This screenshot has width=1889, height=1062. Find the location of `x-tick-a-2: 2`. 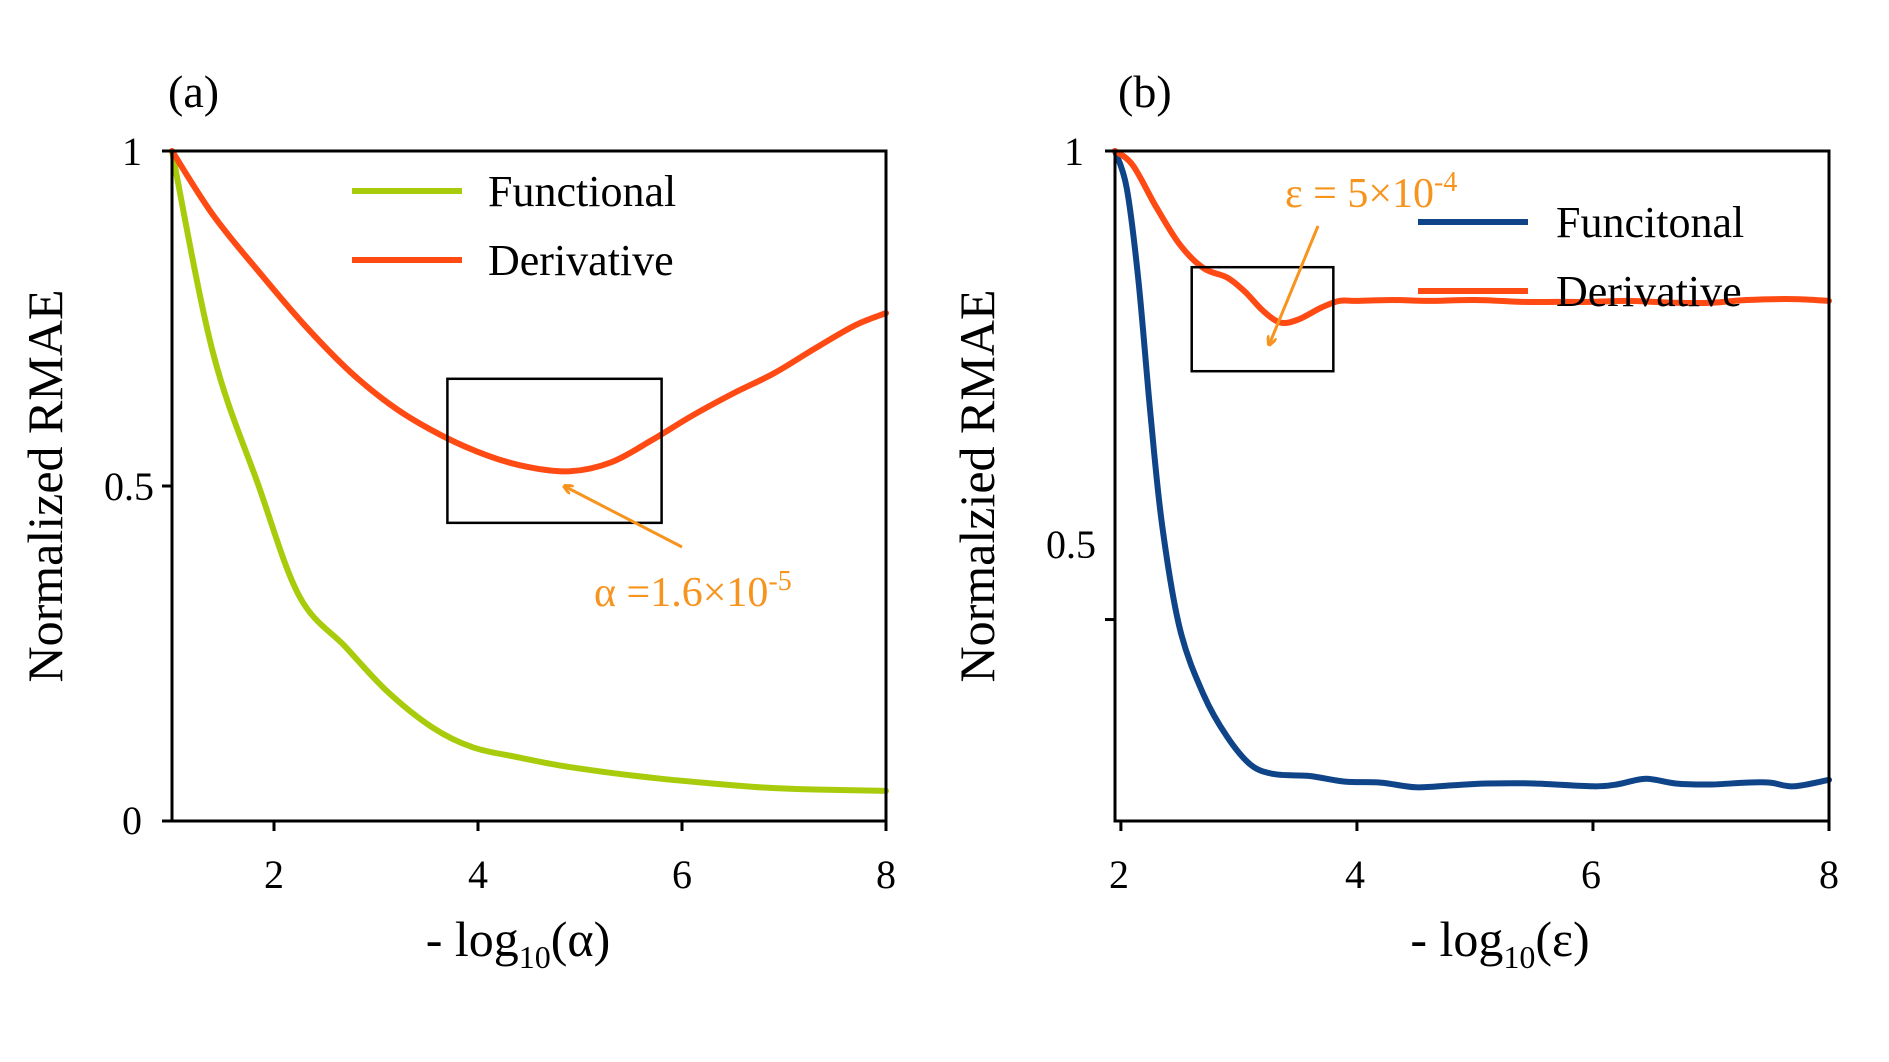

x-tick-a-2: 2 is located at coordinates (274, 874).